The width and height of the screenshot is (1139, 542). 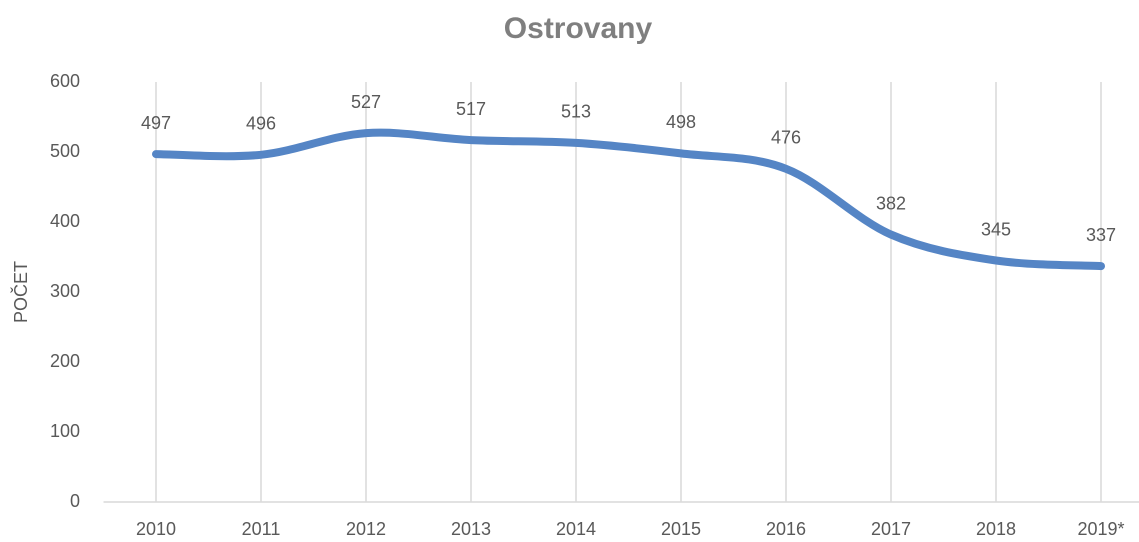 I want to click on data-label: 497, so click(x=156, y=123).